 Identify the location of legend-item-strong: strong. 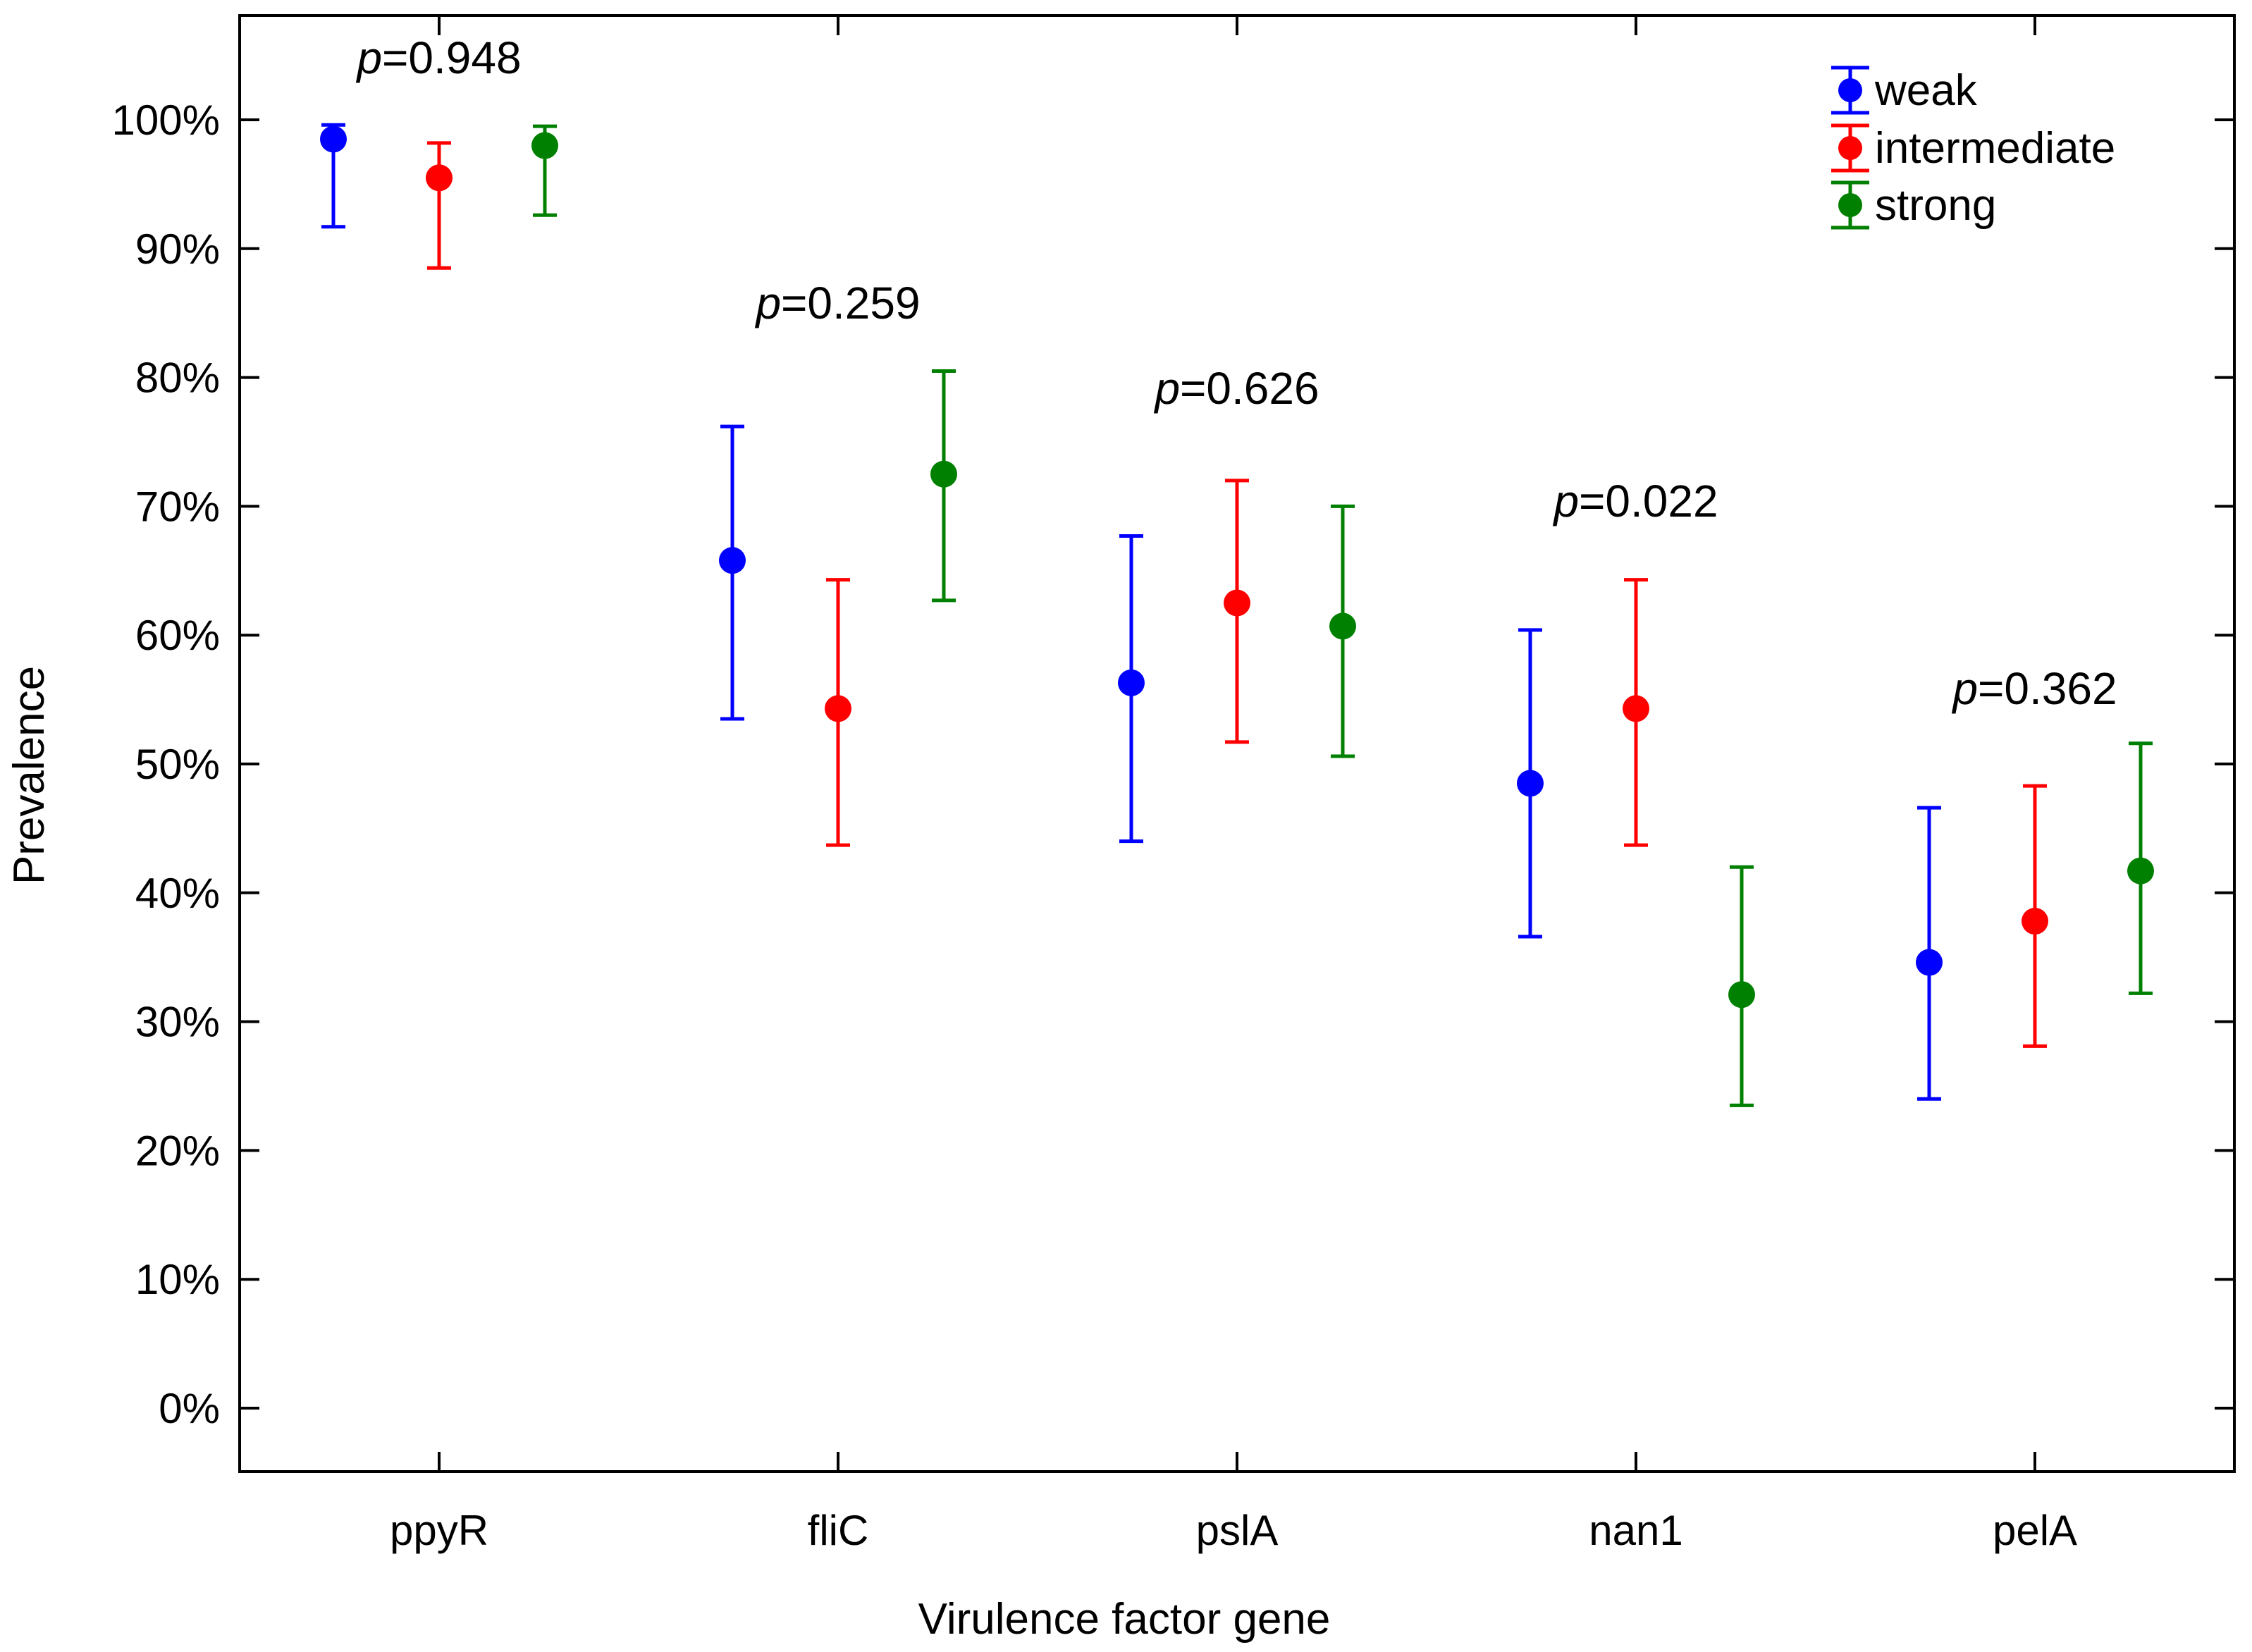
(1913, 205).